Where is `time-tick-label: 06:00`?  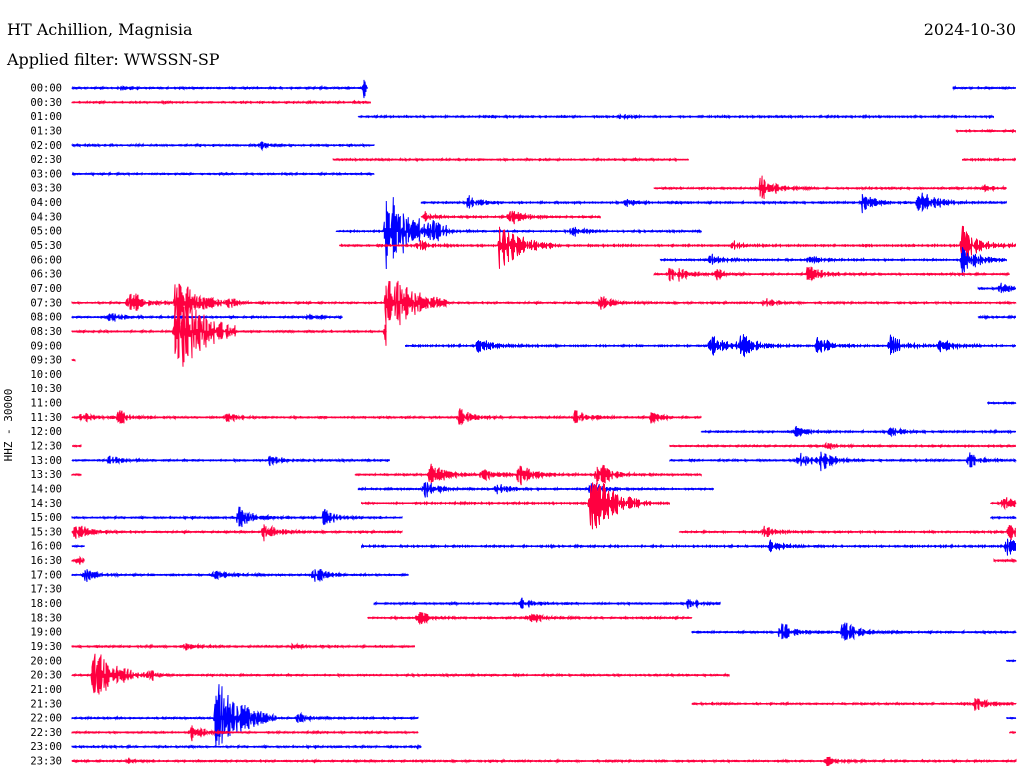 time-tick-label: 06:00 is located at coordinates (46, 260).